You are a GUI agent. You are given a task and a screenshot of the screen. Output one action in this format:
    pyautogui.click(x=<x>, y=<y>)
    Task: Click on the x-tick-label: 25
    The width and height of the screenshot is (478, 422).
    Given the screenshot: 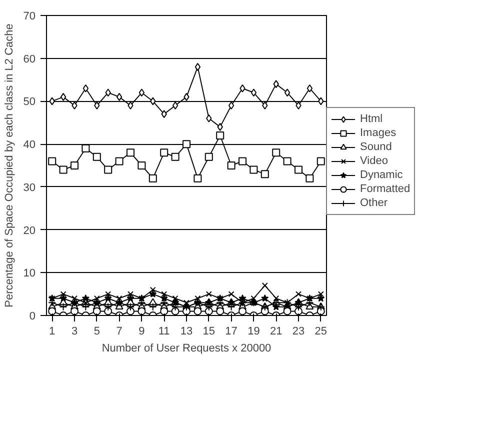 What is the action you would take?
    pyautogui.click(x=321, y=332)
    